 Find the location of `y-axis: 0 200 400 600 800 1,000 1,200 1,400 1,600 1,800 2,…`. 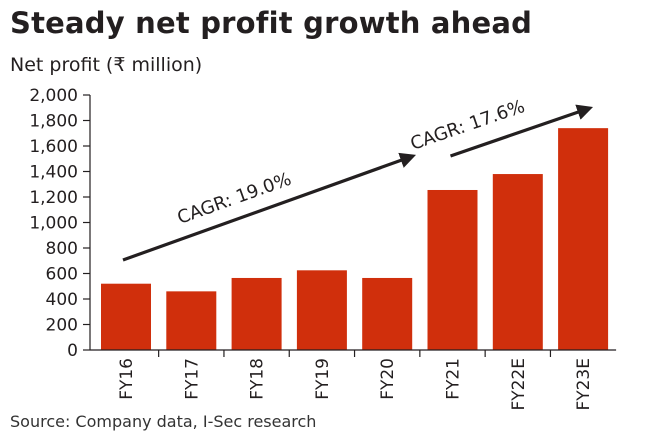

y-axis: 0 200 400 600 800 1,000 1,200 1,400 1,600 1,800 2,… is located at coordinates (60, 223).